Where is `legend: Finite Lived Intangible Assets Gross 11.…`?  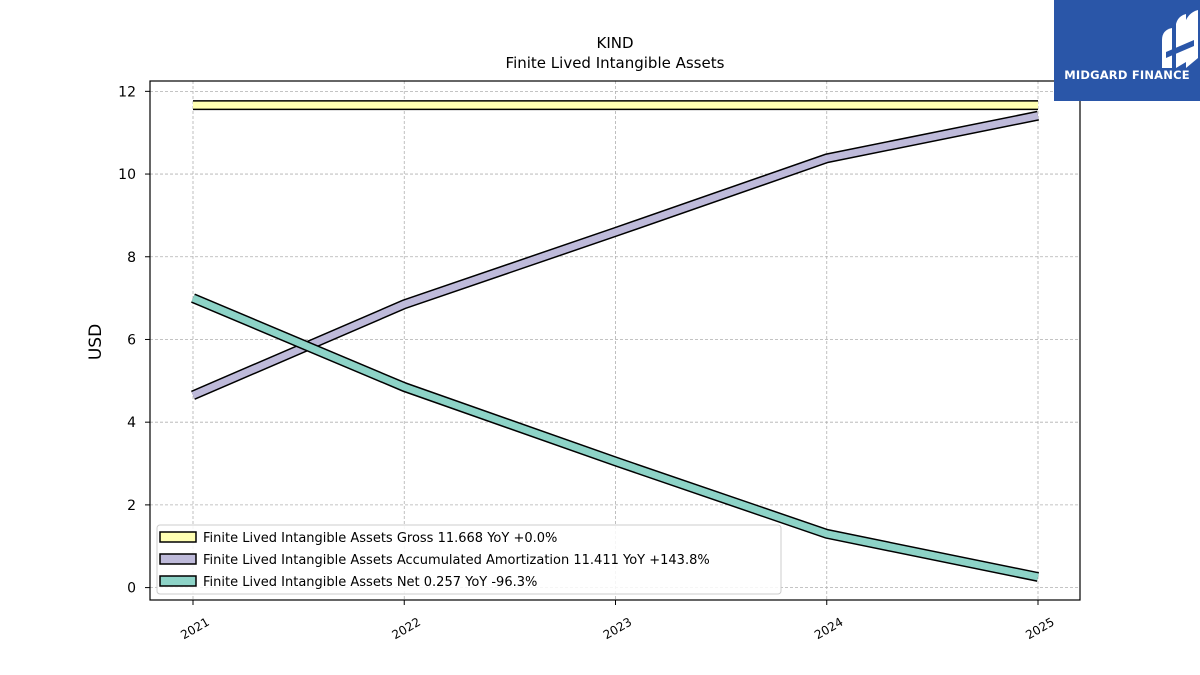 legend: Finite Lived Intangible Assets Gross 11.… is located at coordinates (469, 559).